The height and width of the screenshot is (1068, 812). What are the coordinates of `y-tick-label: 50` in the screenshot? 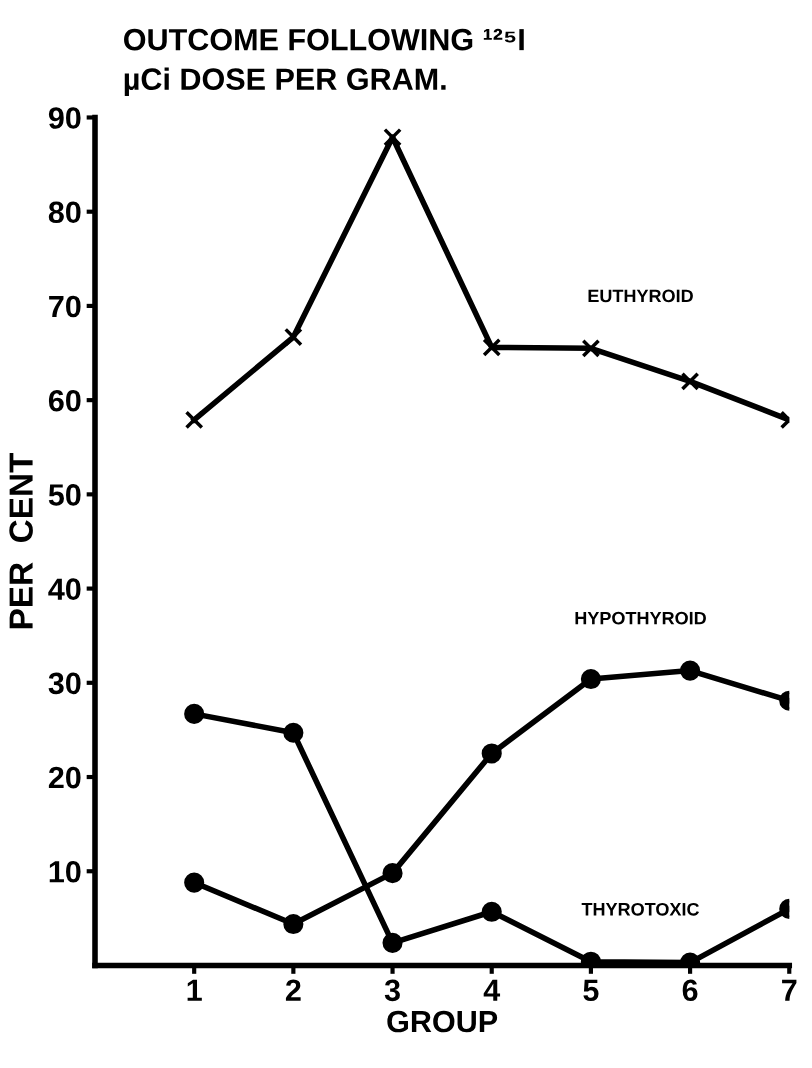 It's located at (64, 495).